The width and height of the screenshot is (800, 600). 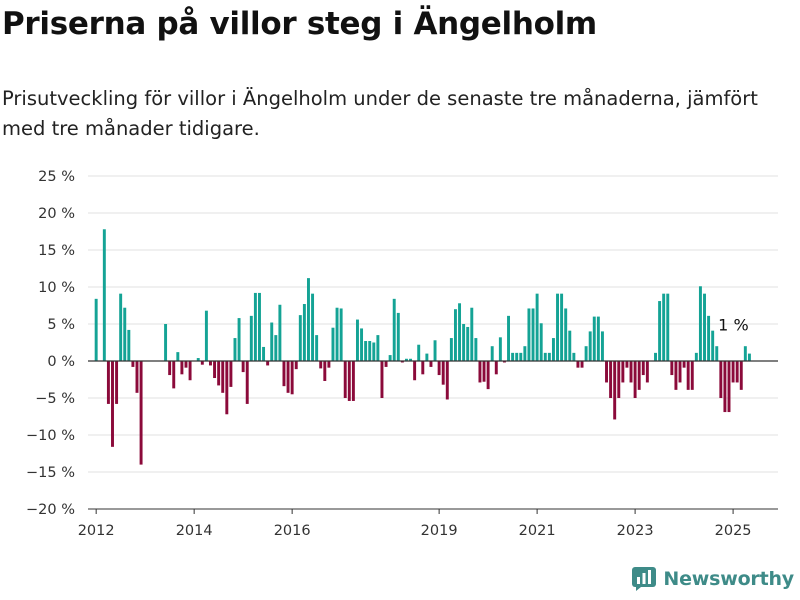 I want to click on x-tick-label: 2021, so click(x=537, y=531).